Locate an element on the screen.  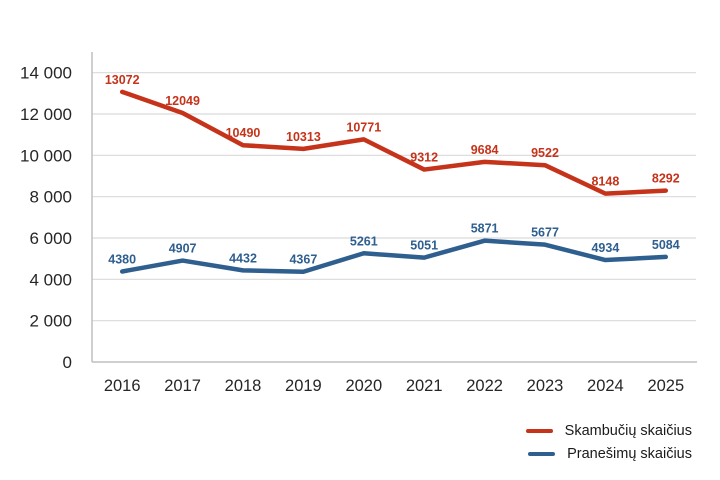
data-label: 5084 is located at coordinates (666, 245).